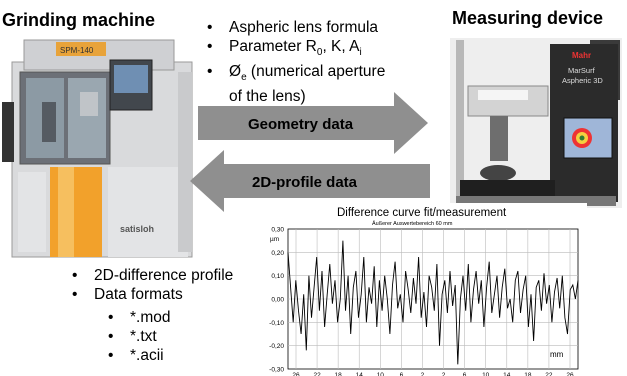 This screenshot has width=627, height=376. What do you see at coordinates (137, 229) in the screenshot?
I see `grinder-brand-label: satisloh` at bounding box center [137, 229].